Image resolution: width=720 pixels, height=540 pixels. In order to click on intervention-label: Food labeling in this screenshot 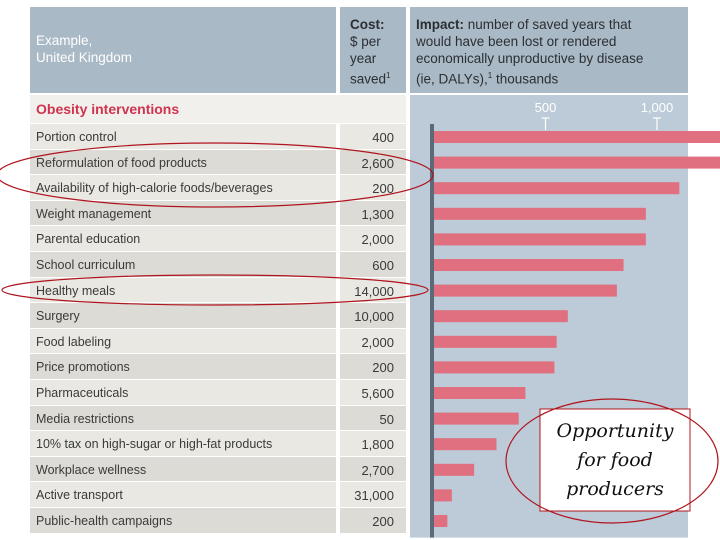, I will do `click(74, 341)`.